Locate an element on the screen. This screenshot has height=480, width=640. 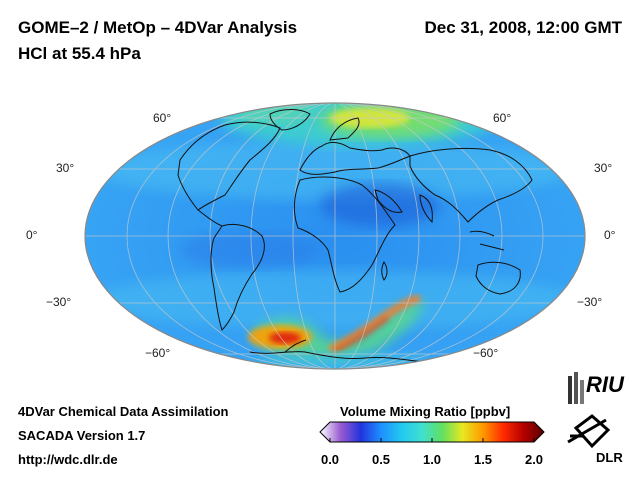
lat-label-left-30n: 30° is located at coordinates (65, 168).